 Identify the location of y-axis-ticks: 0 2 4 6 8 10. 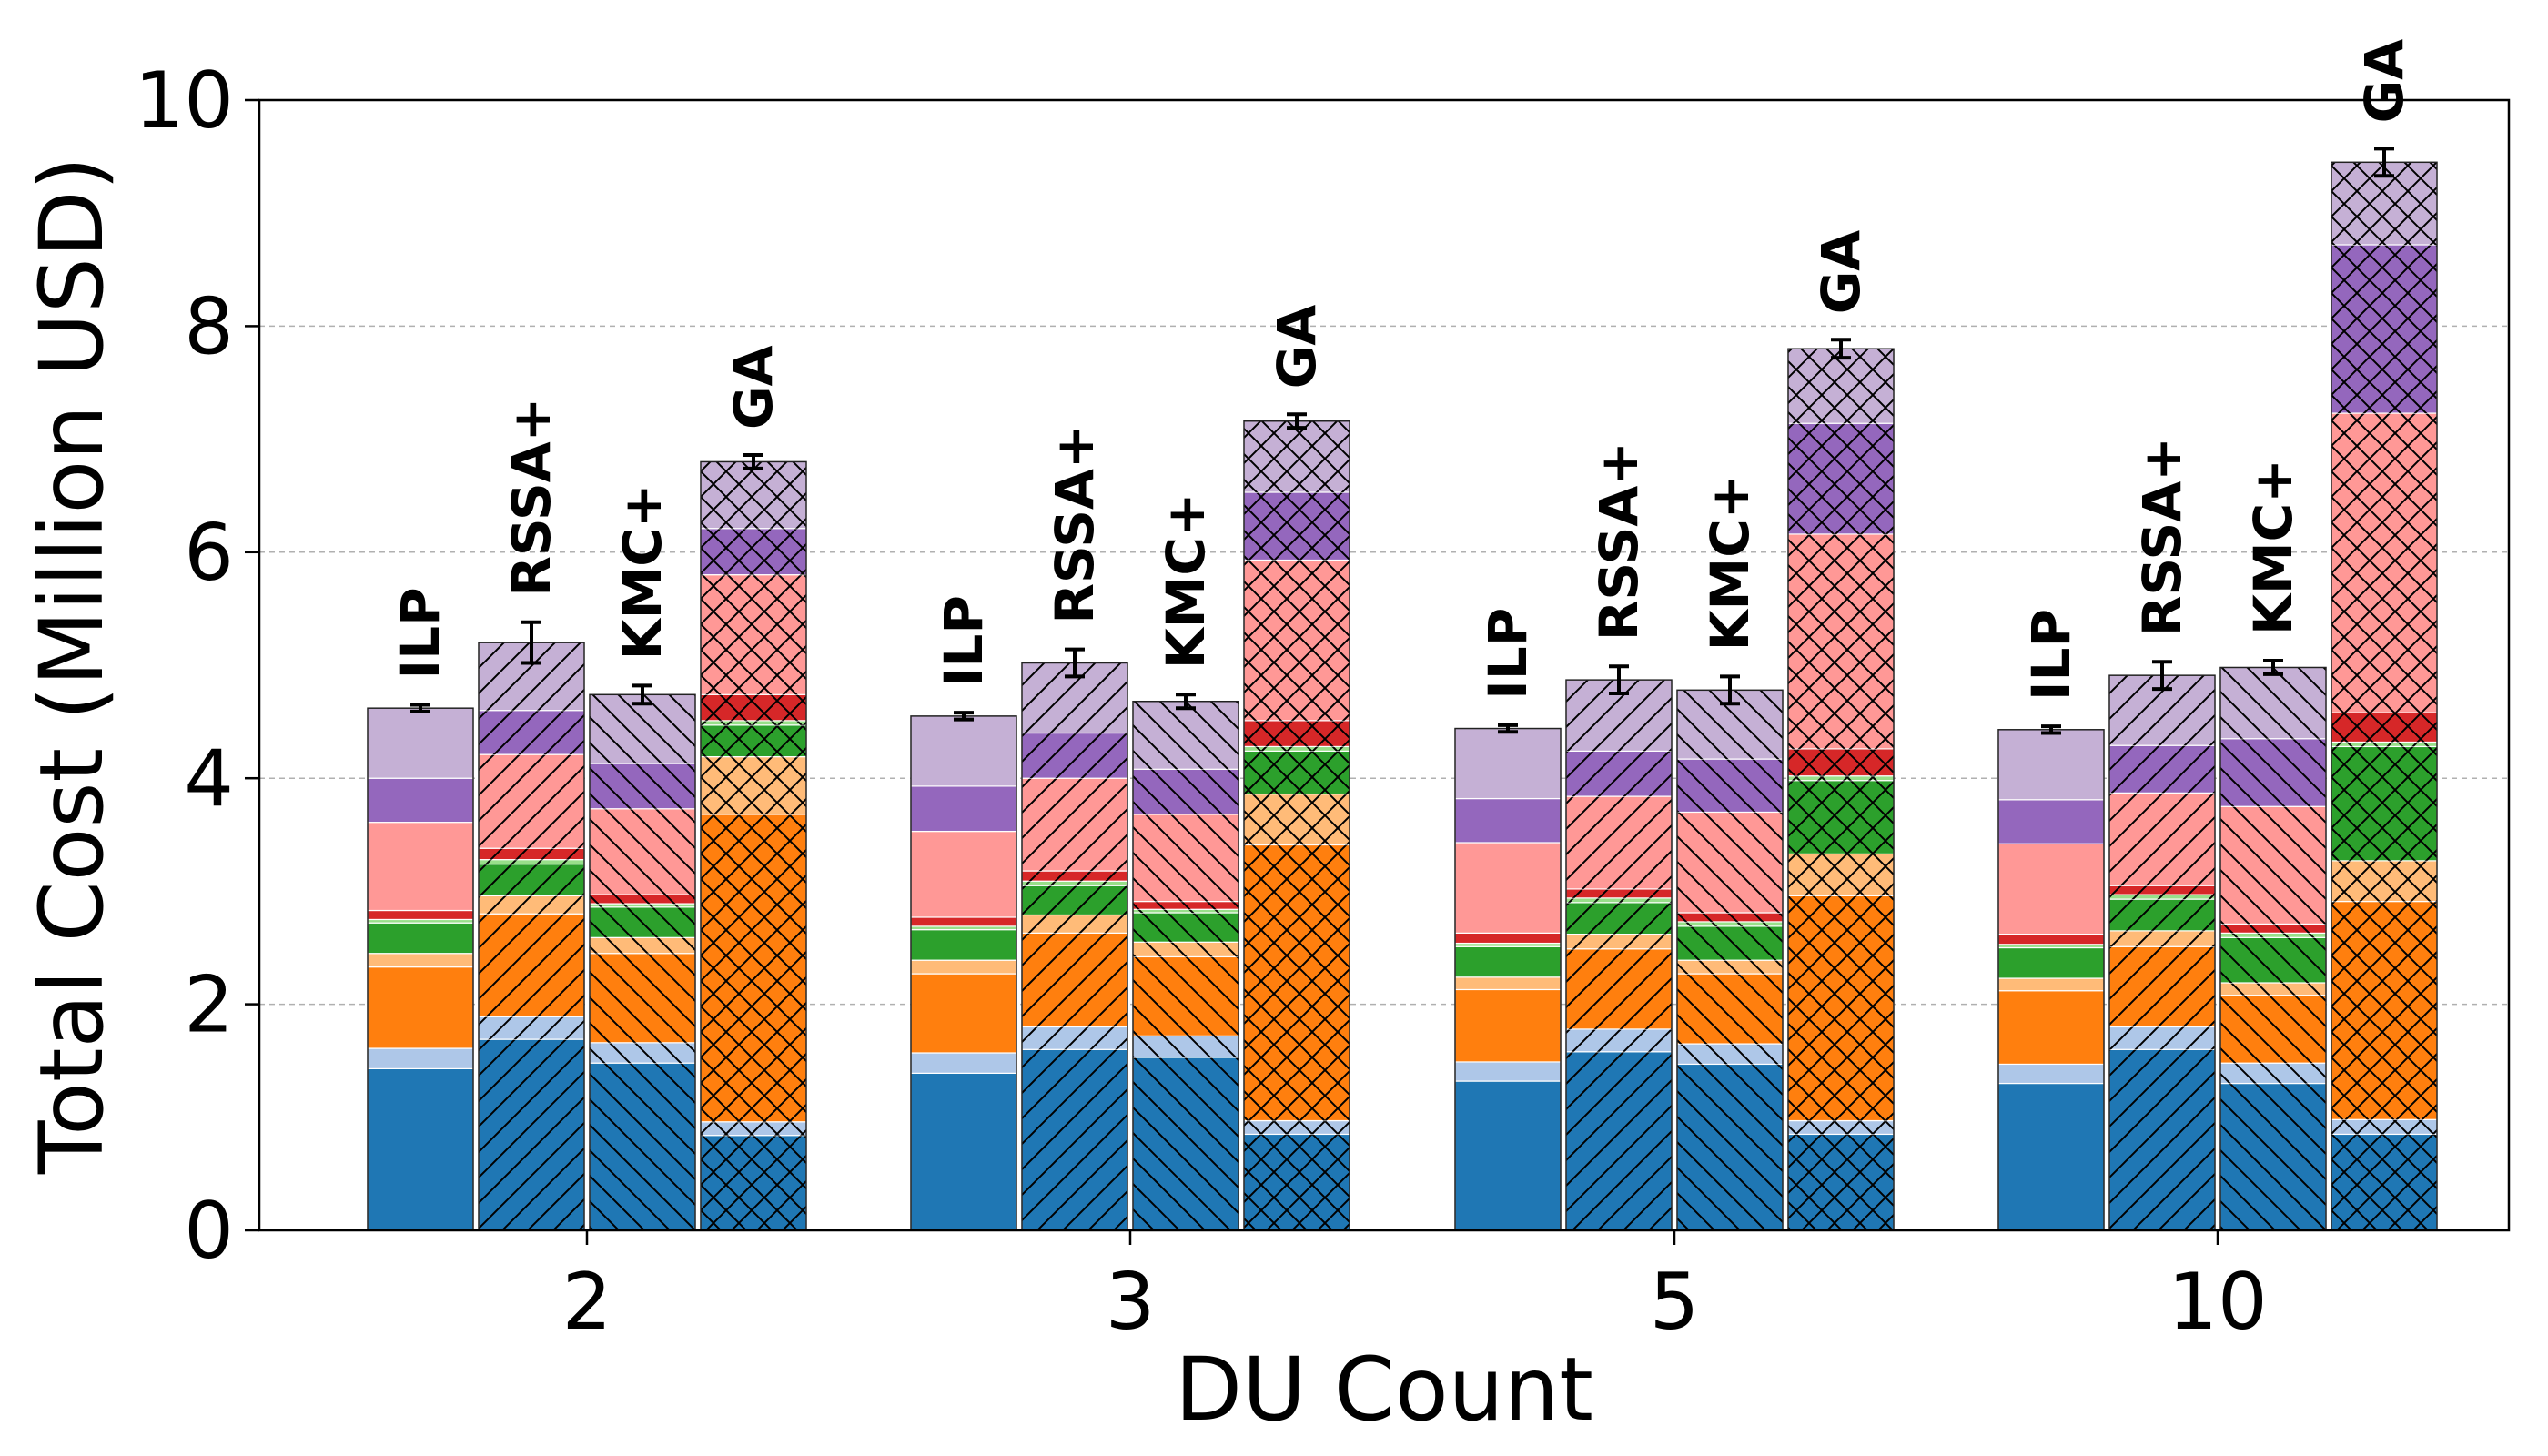
(197, 667).